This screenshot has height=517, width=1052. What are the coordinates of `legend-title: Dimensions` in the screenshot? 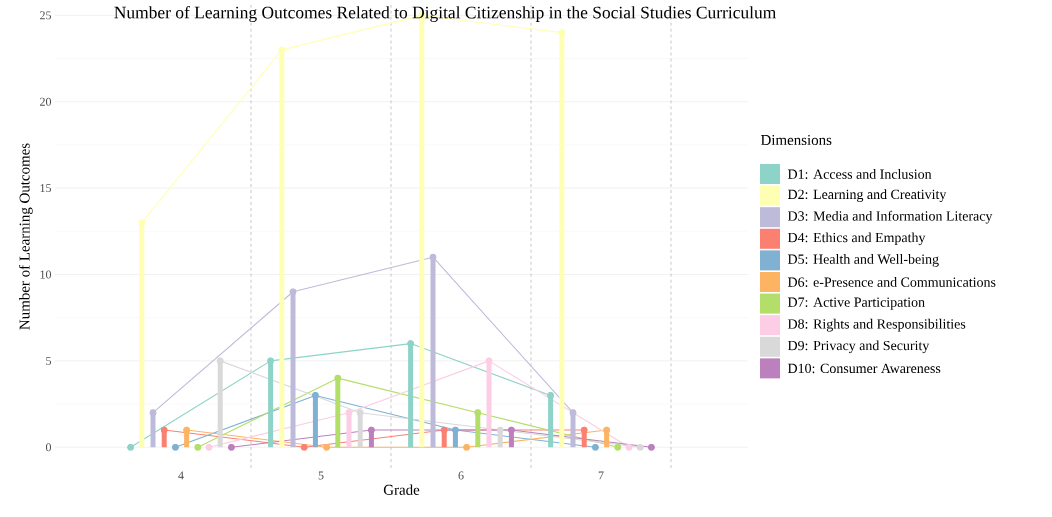 It's located at (796, 139).